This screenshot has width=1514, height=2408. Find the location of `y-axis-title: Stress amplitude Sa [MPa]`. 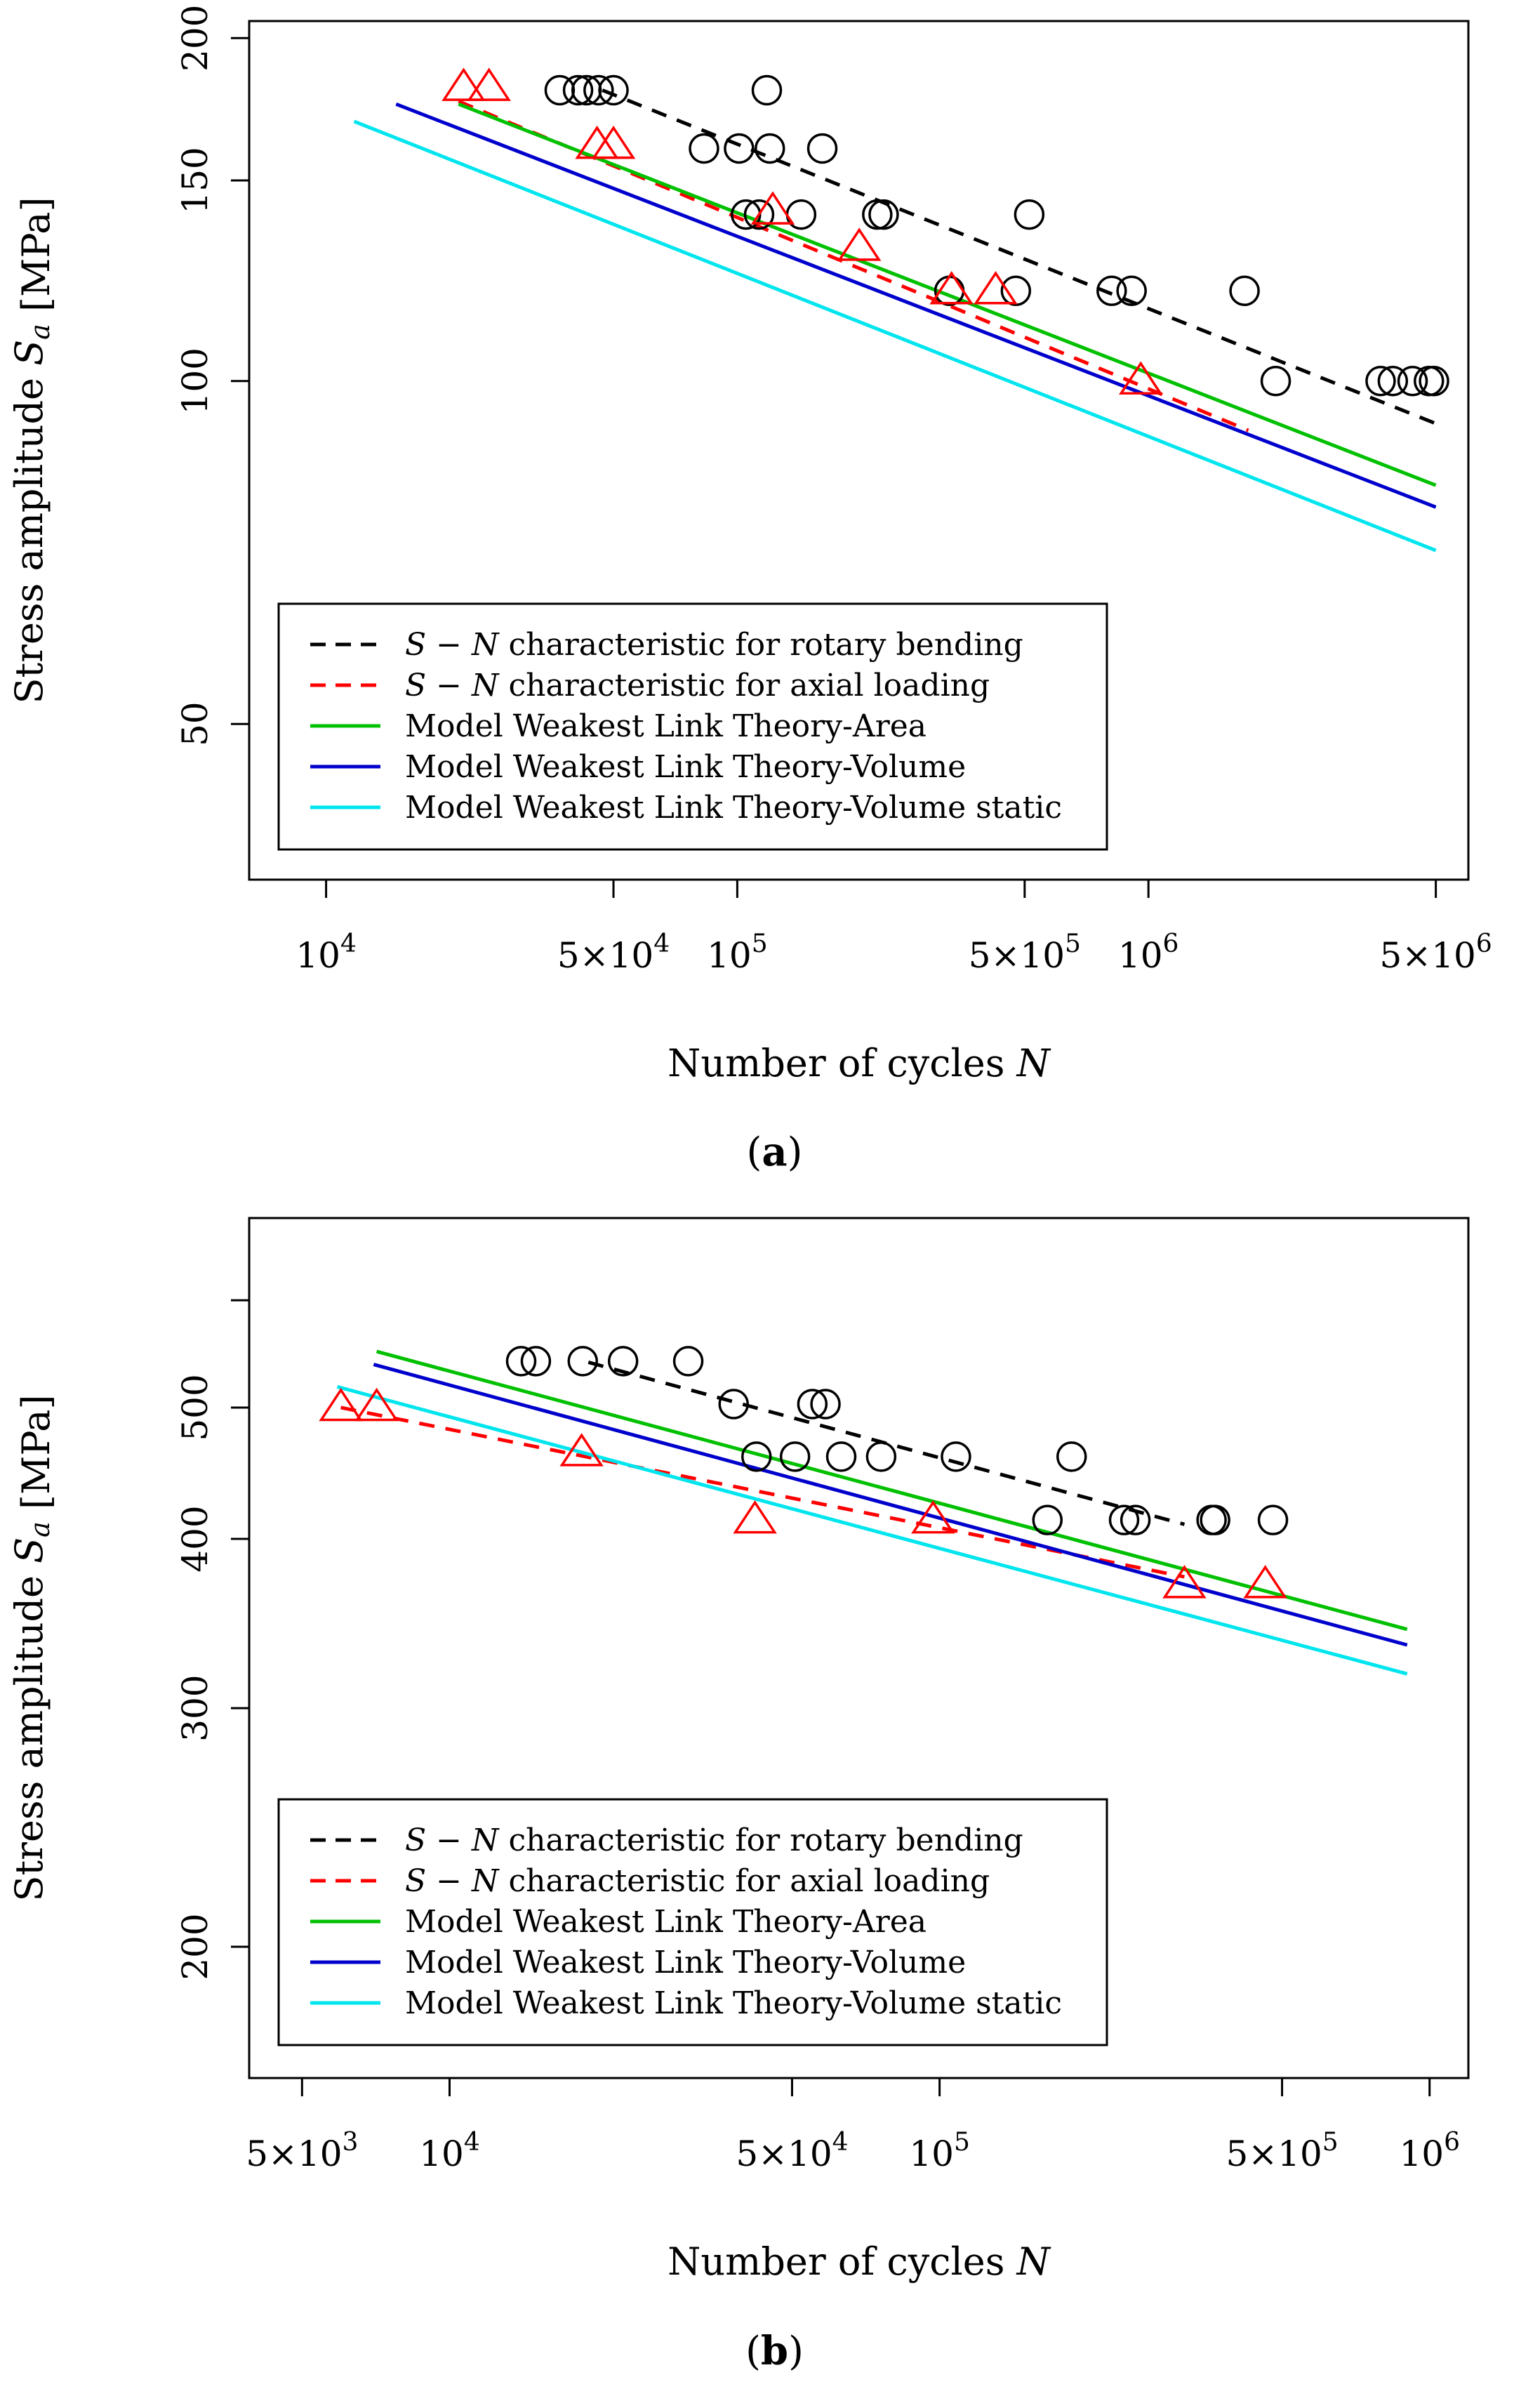

y-axis-title: Stress amplitude Sa [MPa] is located at coordinates (32, 1648).